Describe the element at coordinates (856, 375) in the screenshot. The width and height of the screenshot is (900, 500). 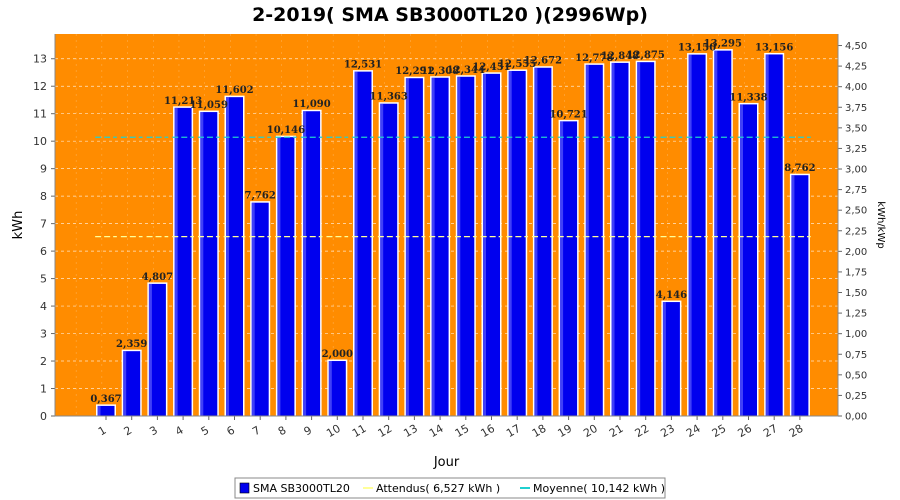
I see `y-right-tick-label: 0,50` at that location.